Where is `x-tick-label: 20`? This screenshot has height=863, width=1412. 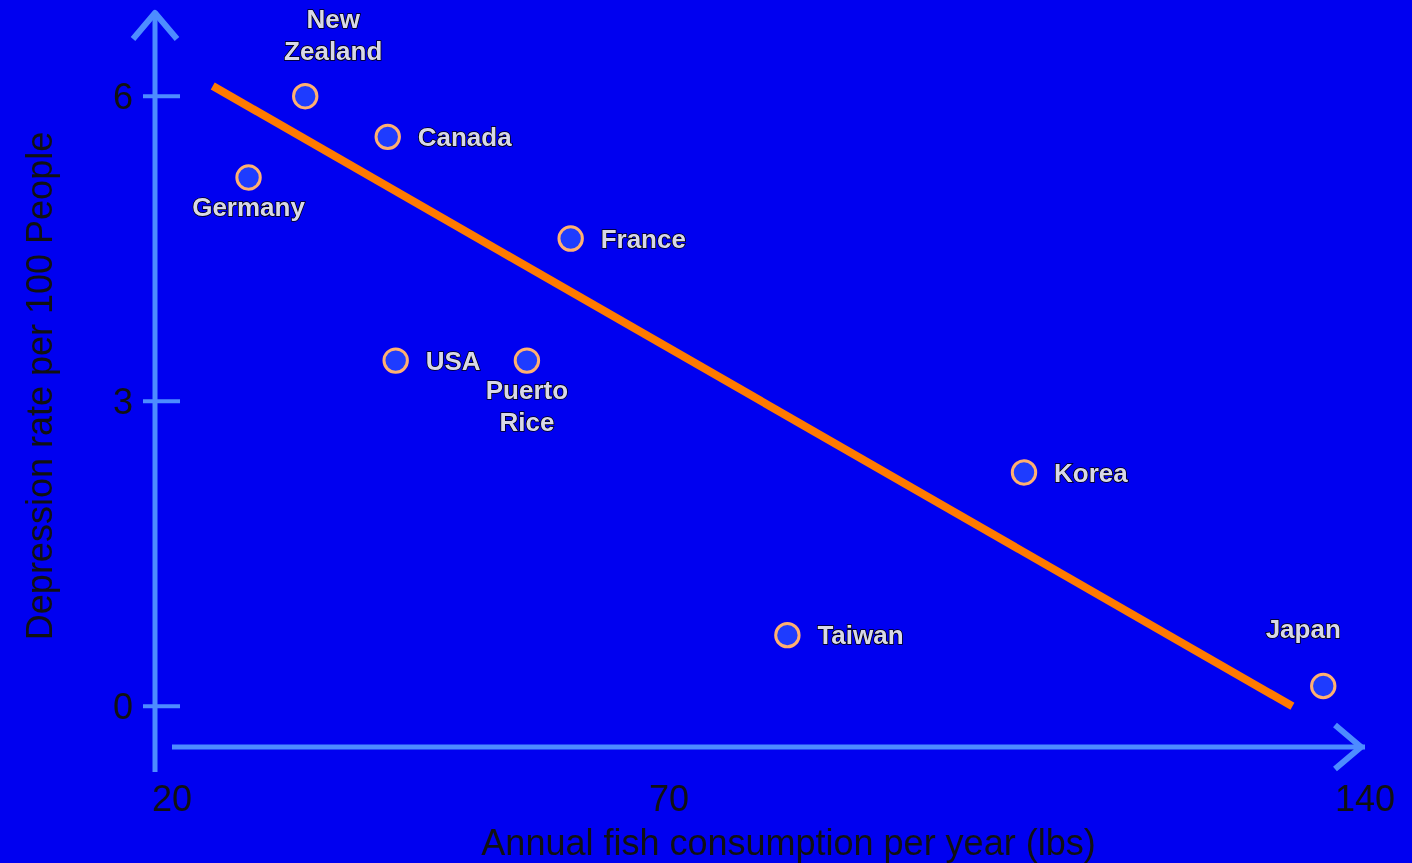
x-tick-label: 20 is located at coordinates (172, 798).